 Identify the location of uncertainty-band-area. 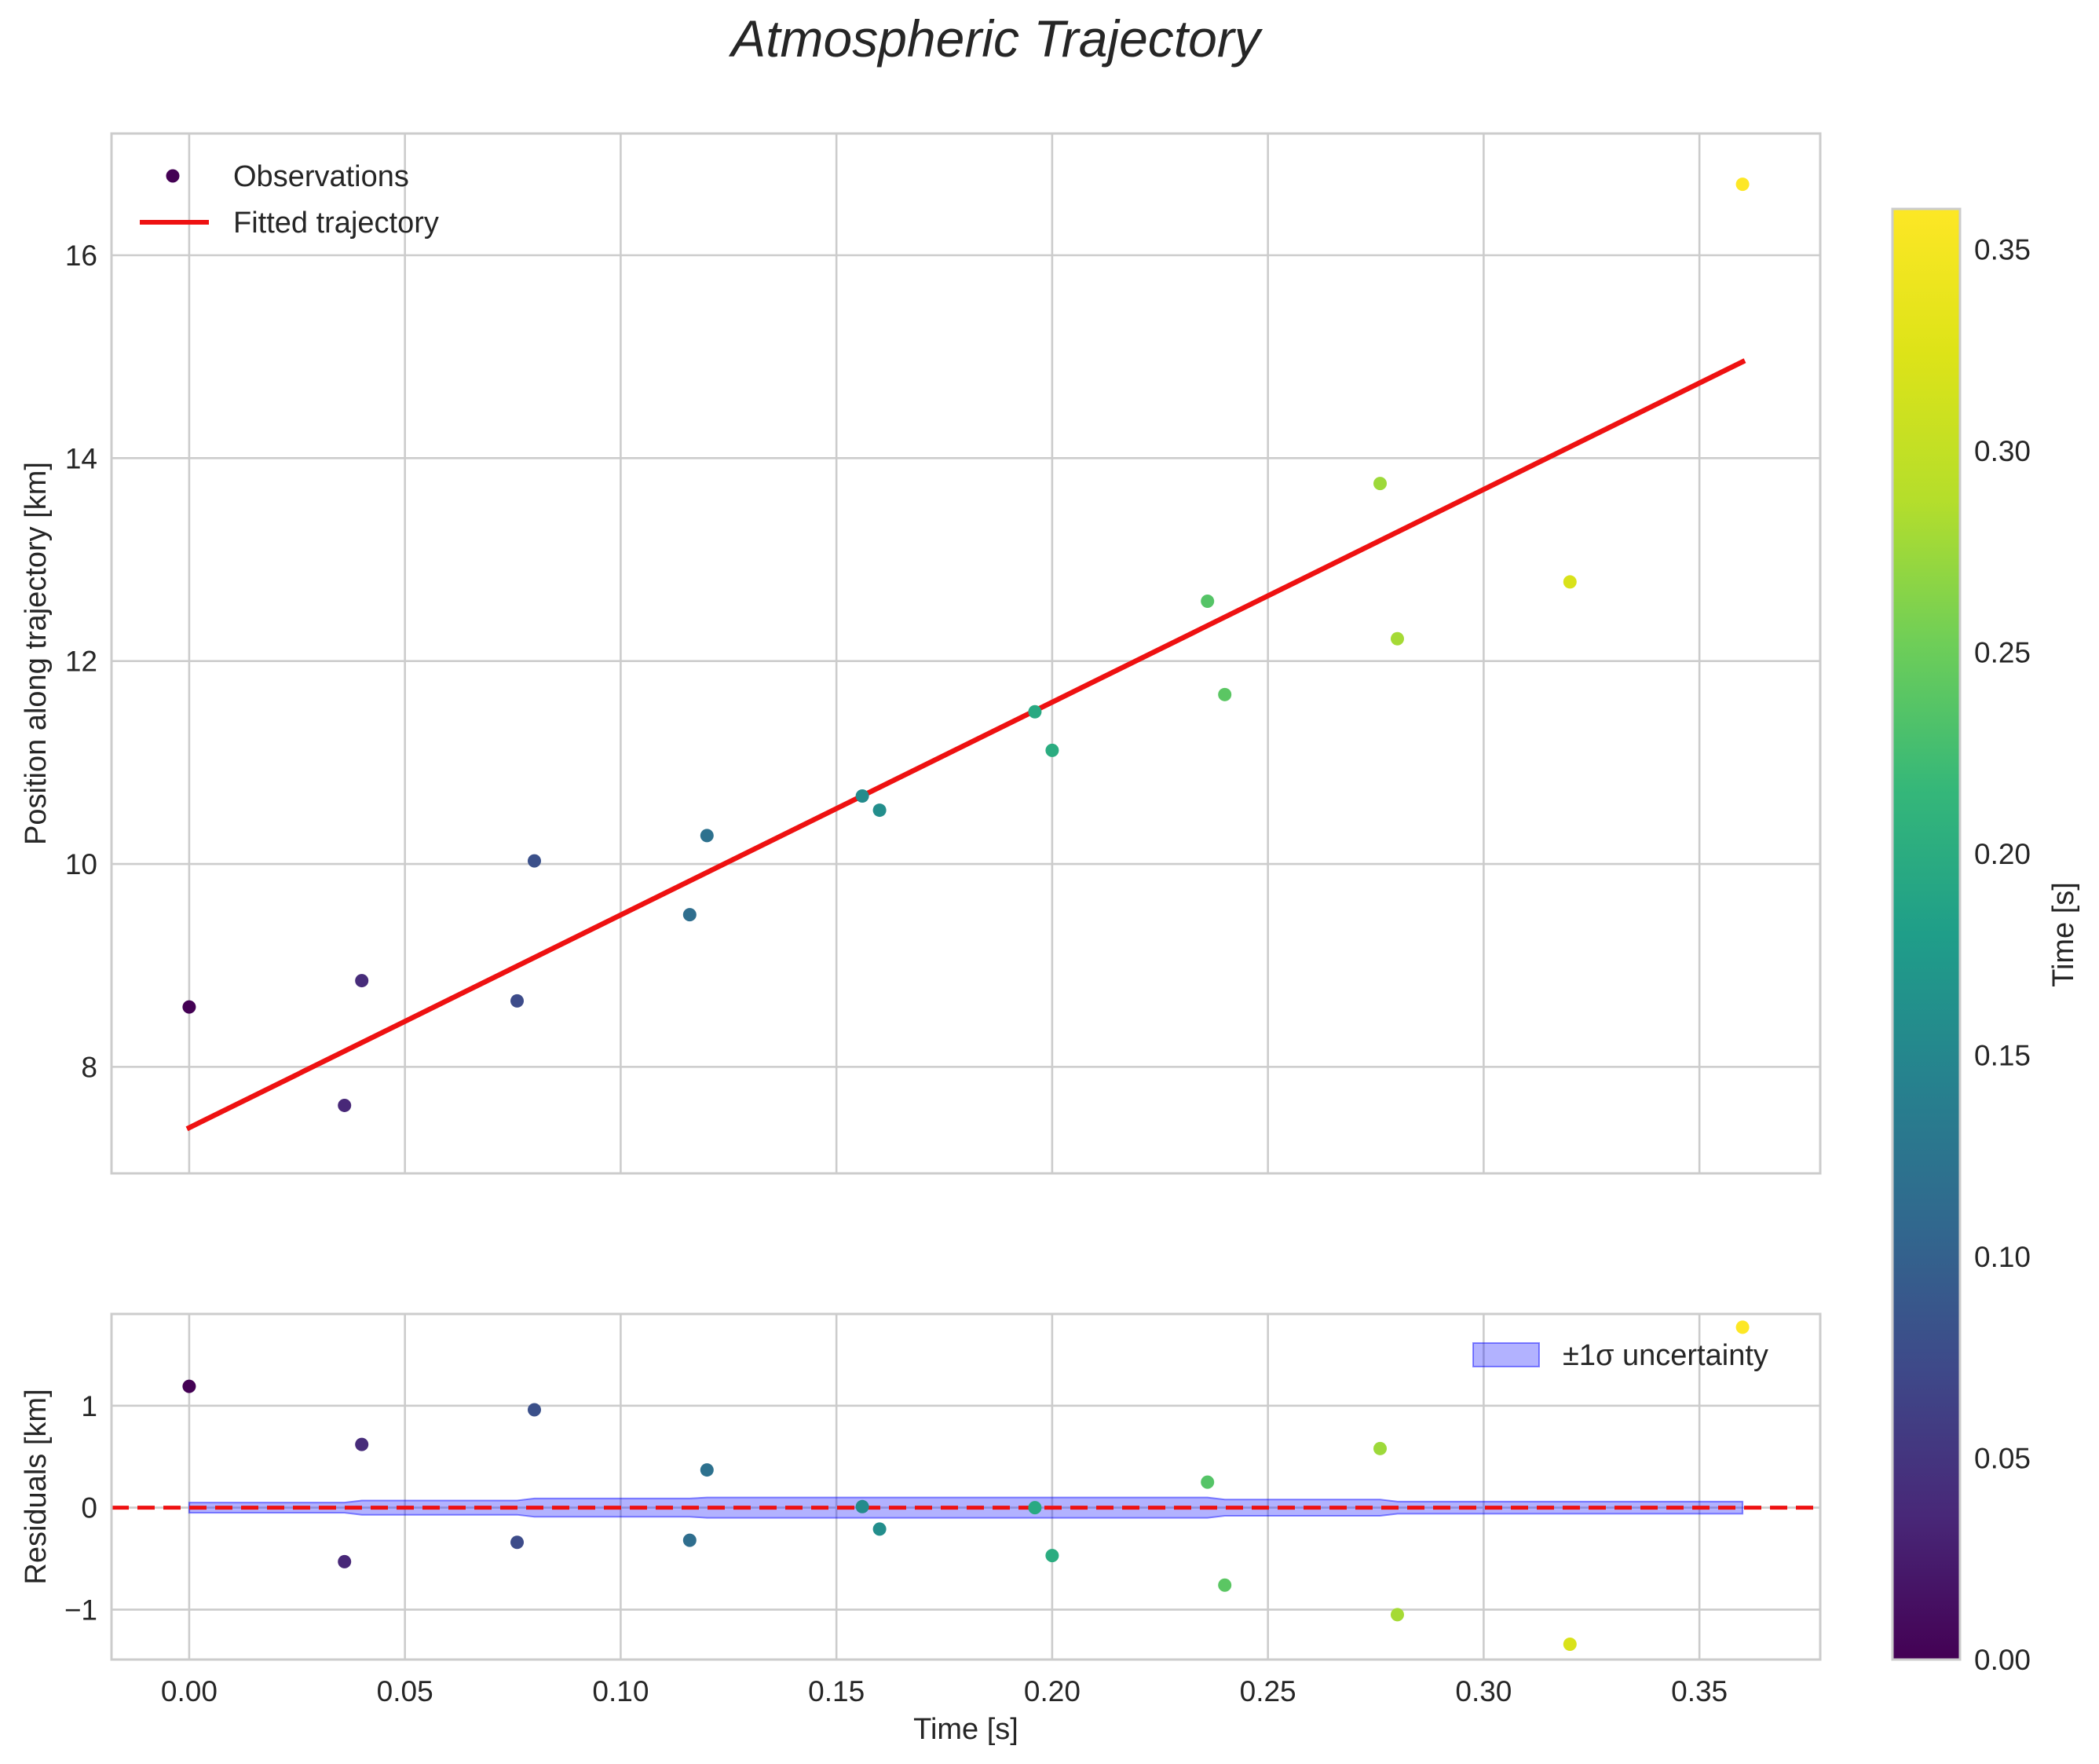
(966, 1507).